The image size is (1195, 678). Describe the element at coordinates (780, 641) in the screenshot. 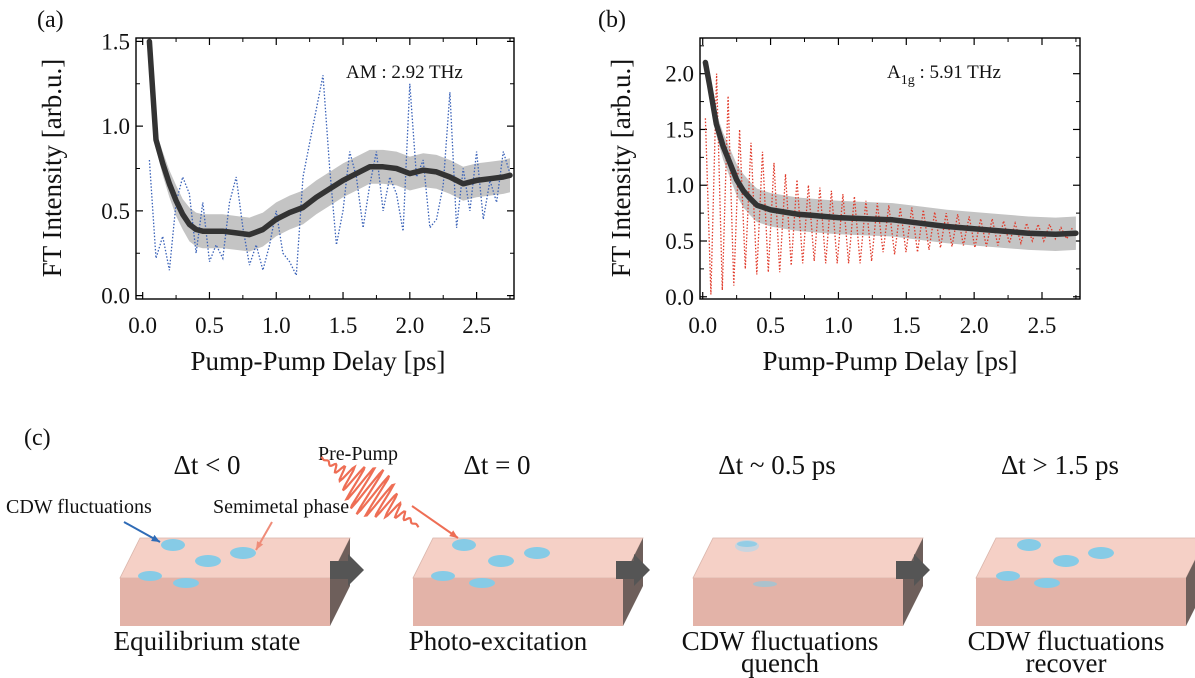

I see `stage-3-caption: CDW fluctuations` at that location.